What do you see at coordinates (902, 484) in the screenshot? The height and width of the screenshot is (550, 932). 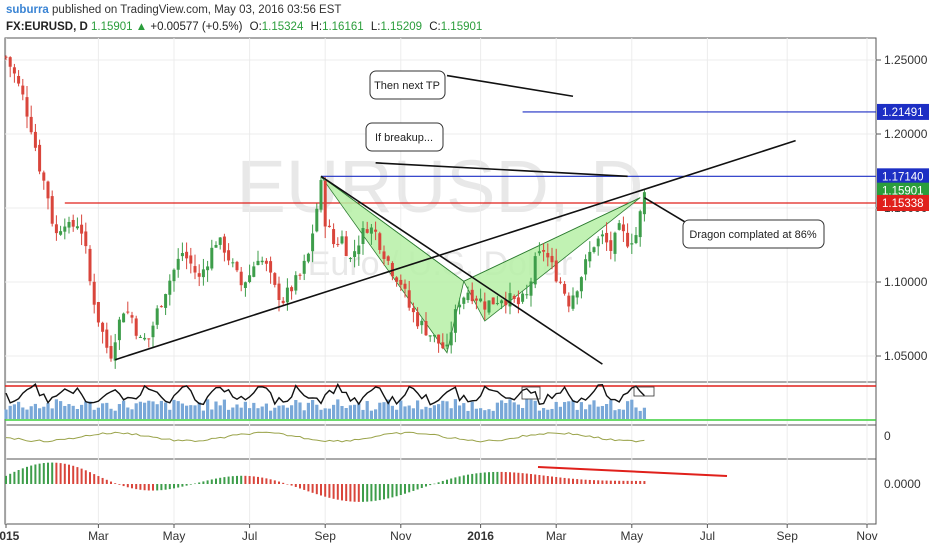 I see `ao-zero-label: 0.0000` at bounding box center [902, 484].